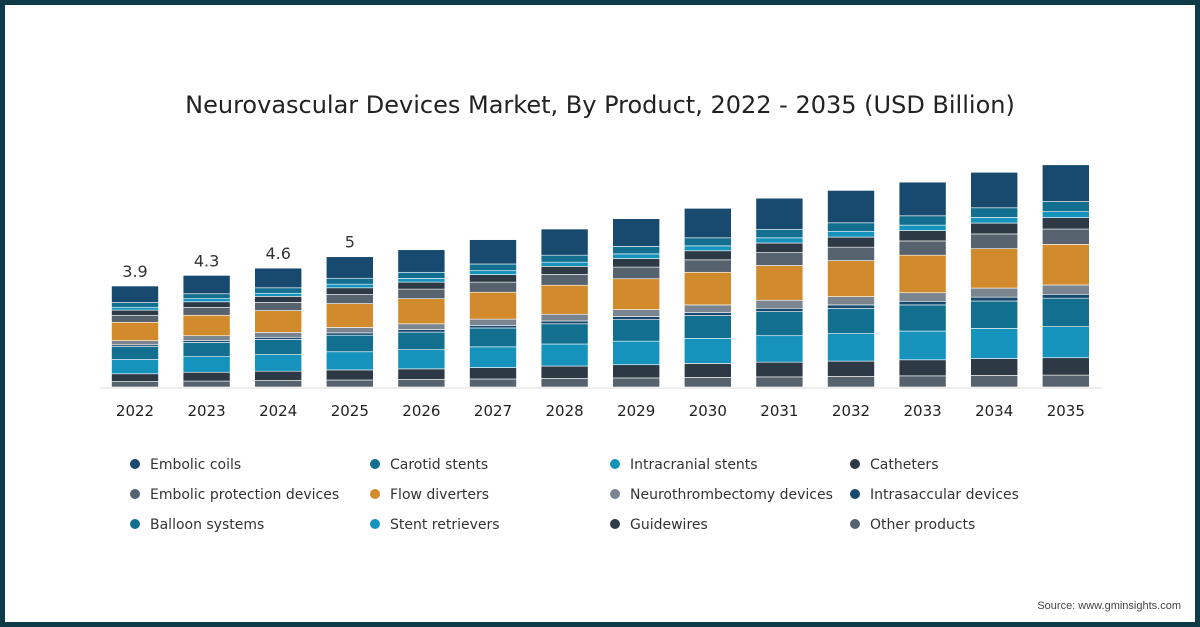 Image resolution: width=1200 pixels, height=627 pixels. What do you see at coordinates (207, 411) in the screenshot?
I see `x-tick-label: 2023` at bounding box center [207, 411].